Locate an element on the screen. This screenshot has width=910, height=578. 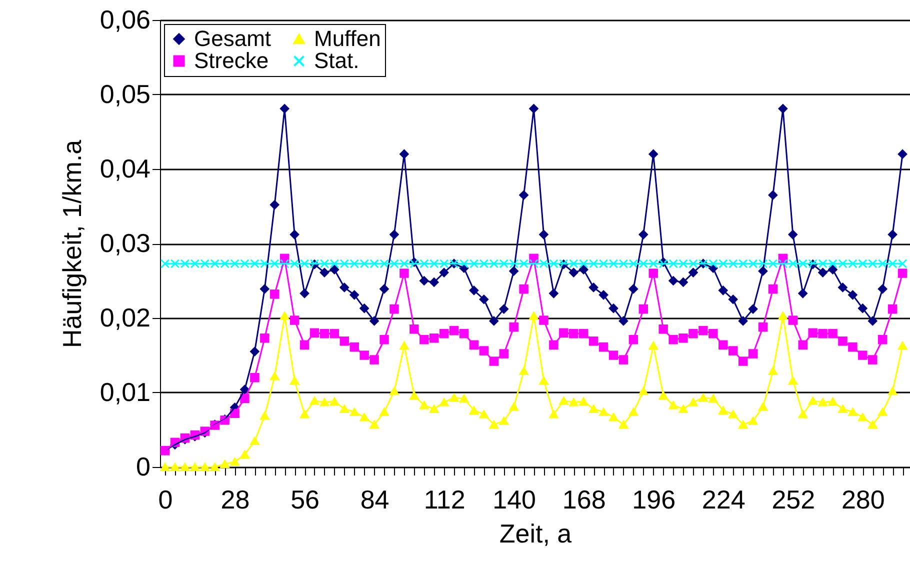
y-tick-label: 0 is located at coordinates (143, 467).